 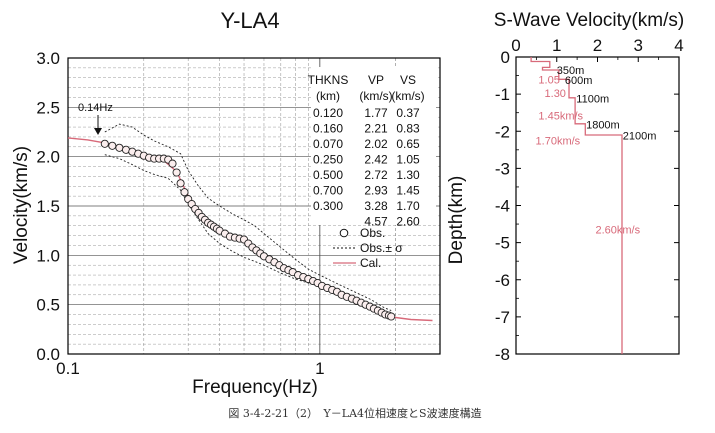 What do you see at coordinates (502, 317) in the screenshot?
I see `y-tick-label: -7` at bounding box center [502, 317].